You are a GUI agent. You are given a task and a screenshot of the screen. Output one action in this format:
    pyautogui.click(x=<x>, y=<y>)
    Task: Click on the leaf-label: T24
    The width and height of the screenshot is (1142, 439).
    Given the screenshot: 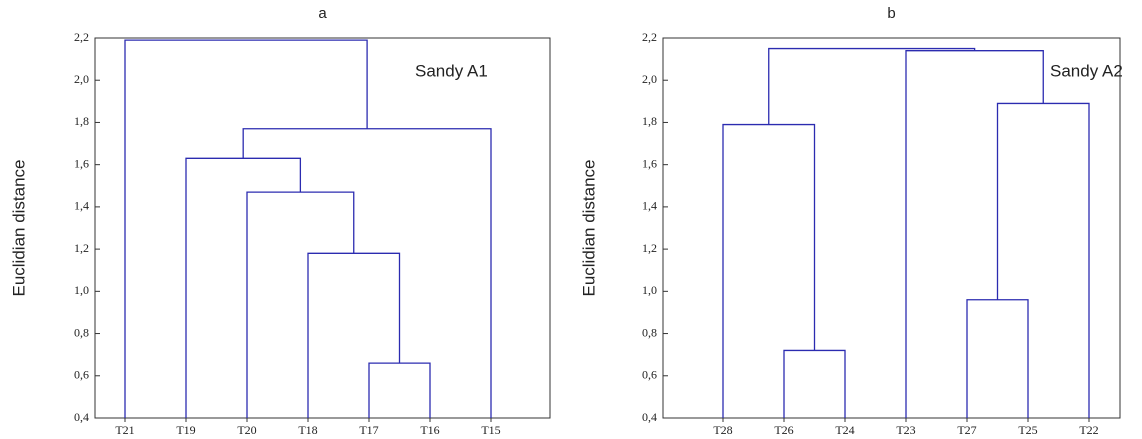 What is the action you would take?
    pyautogui.click(x=844, y=430)
    